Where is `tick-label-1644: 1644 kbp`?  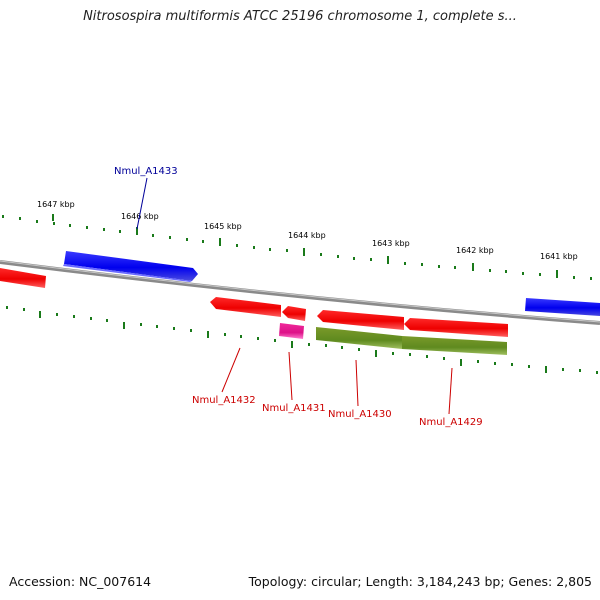
tick-label-1644: 1644 kbp is located at coordinates (307, 235).